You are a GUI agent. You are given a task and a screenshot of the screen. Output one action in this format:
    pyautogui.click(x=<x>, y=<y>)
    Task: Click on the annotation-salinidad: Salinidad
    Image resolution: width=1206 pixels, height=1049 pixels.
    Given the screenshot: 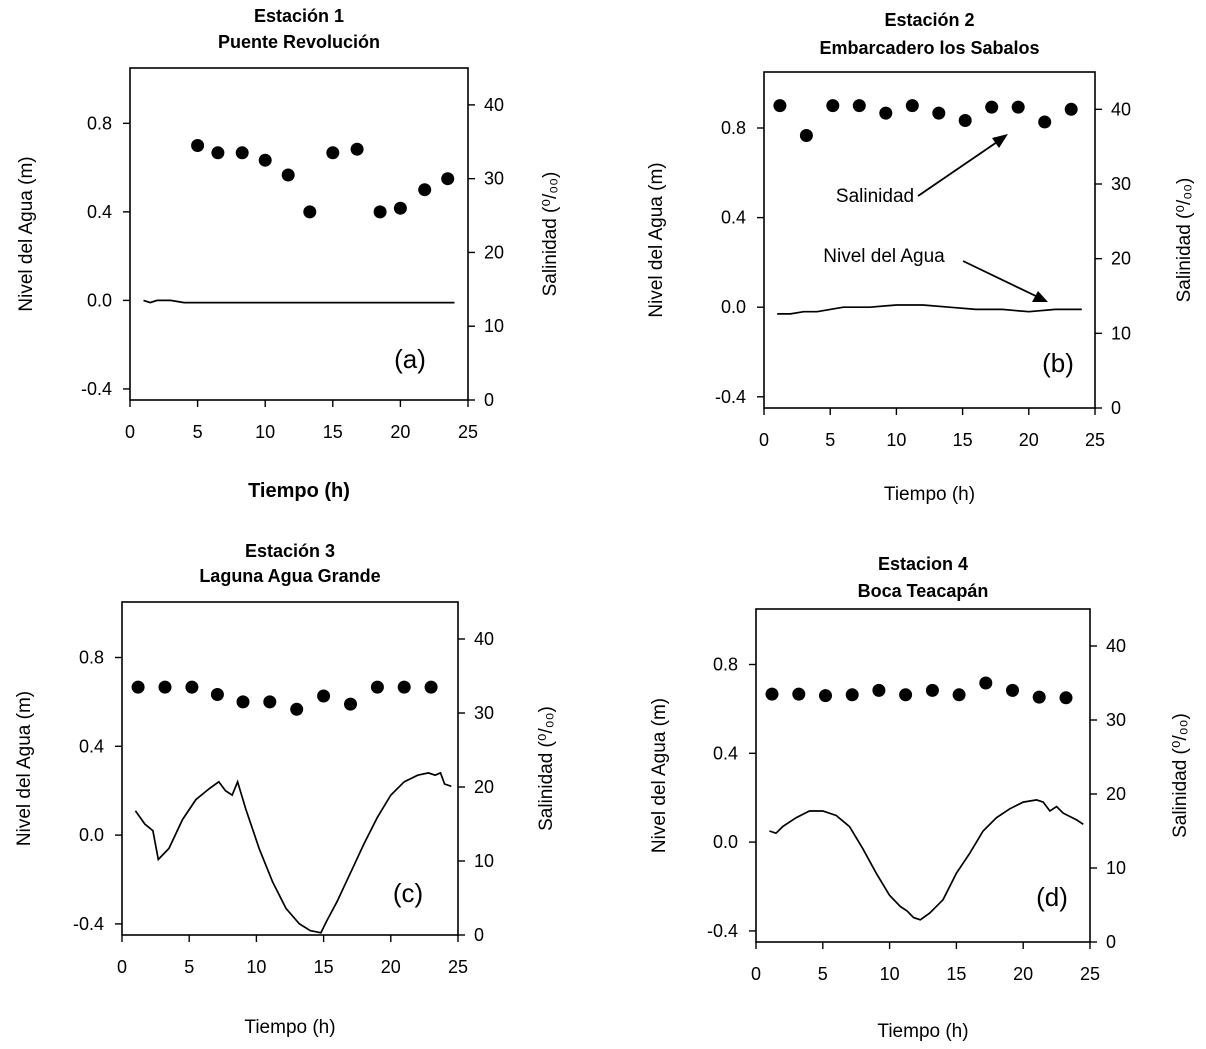 What is the action you would take?
    pyautogui.click(x=875, y=196)
    